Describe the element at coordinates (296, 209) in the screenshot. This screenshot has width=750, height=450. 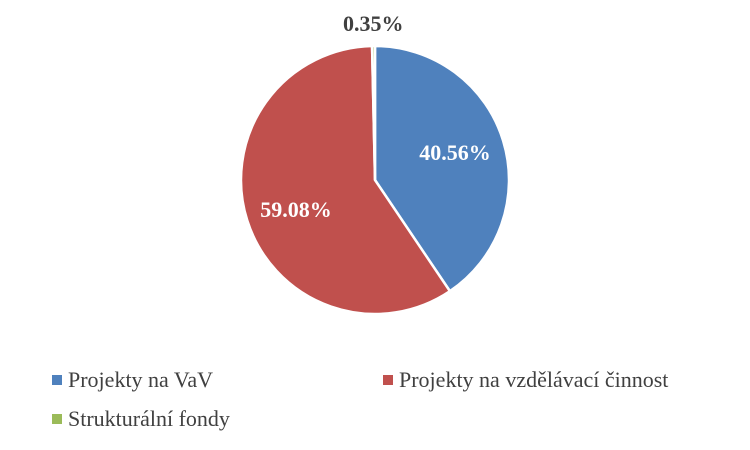
I see `data-label-1: 59.08%` at that location.